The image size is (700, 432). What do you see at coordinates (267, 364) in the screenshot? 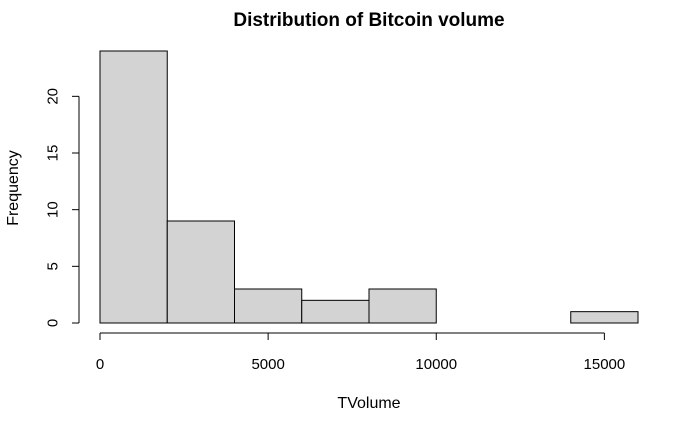
I see `x-tick-label: 5000` at bounding box center [267, 364].